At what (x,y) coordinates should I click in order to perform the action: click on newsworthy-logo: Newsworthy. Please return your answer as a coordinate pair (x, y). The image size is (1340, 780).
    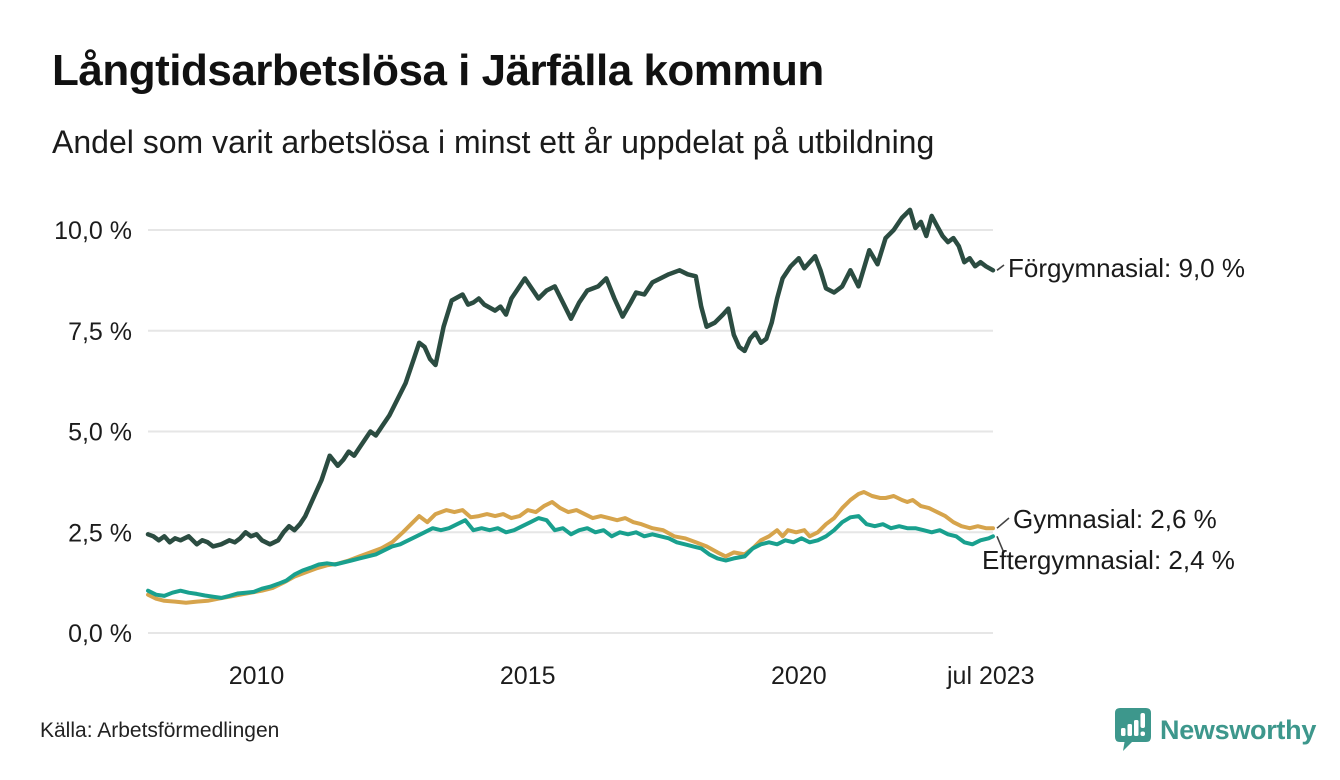
    Looking at the image, I should click on (1214, 729).